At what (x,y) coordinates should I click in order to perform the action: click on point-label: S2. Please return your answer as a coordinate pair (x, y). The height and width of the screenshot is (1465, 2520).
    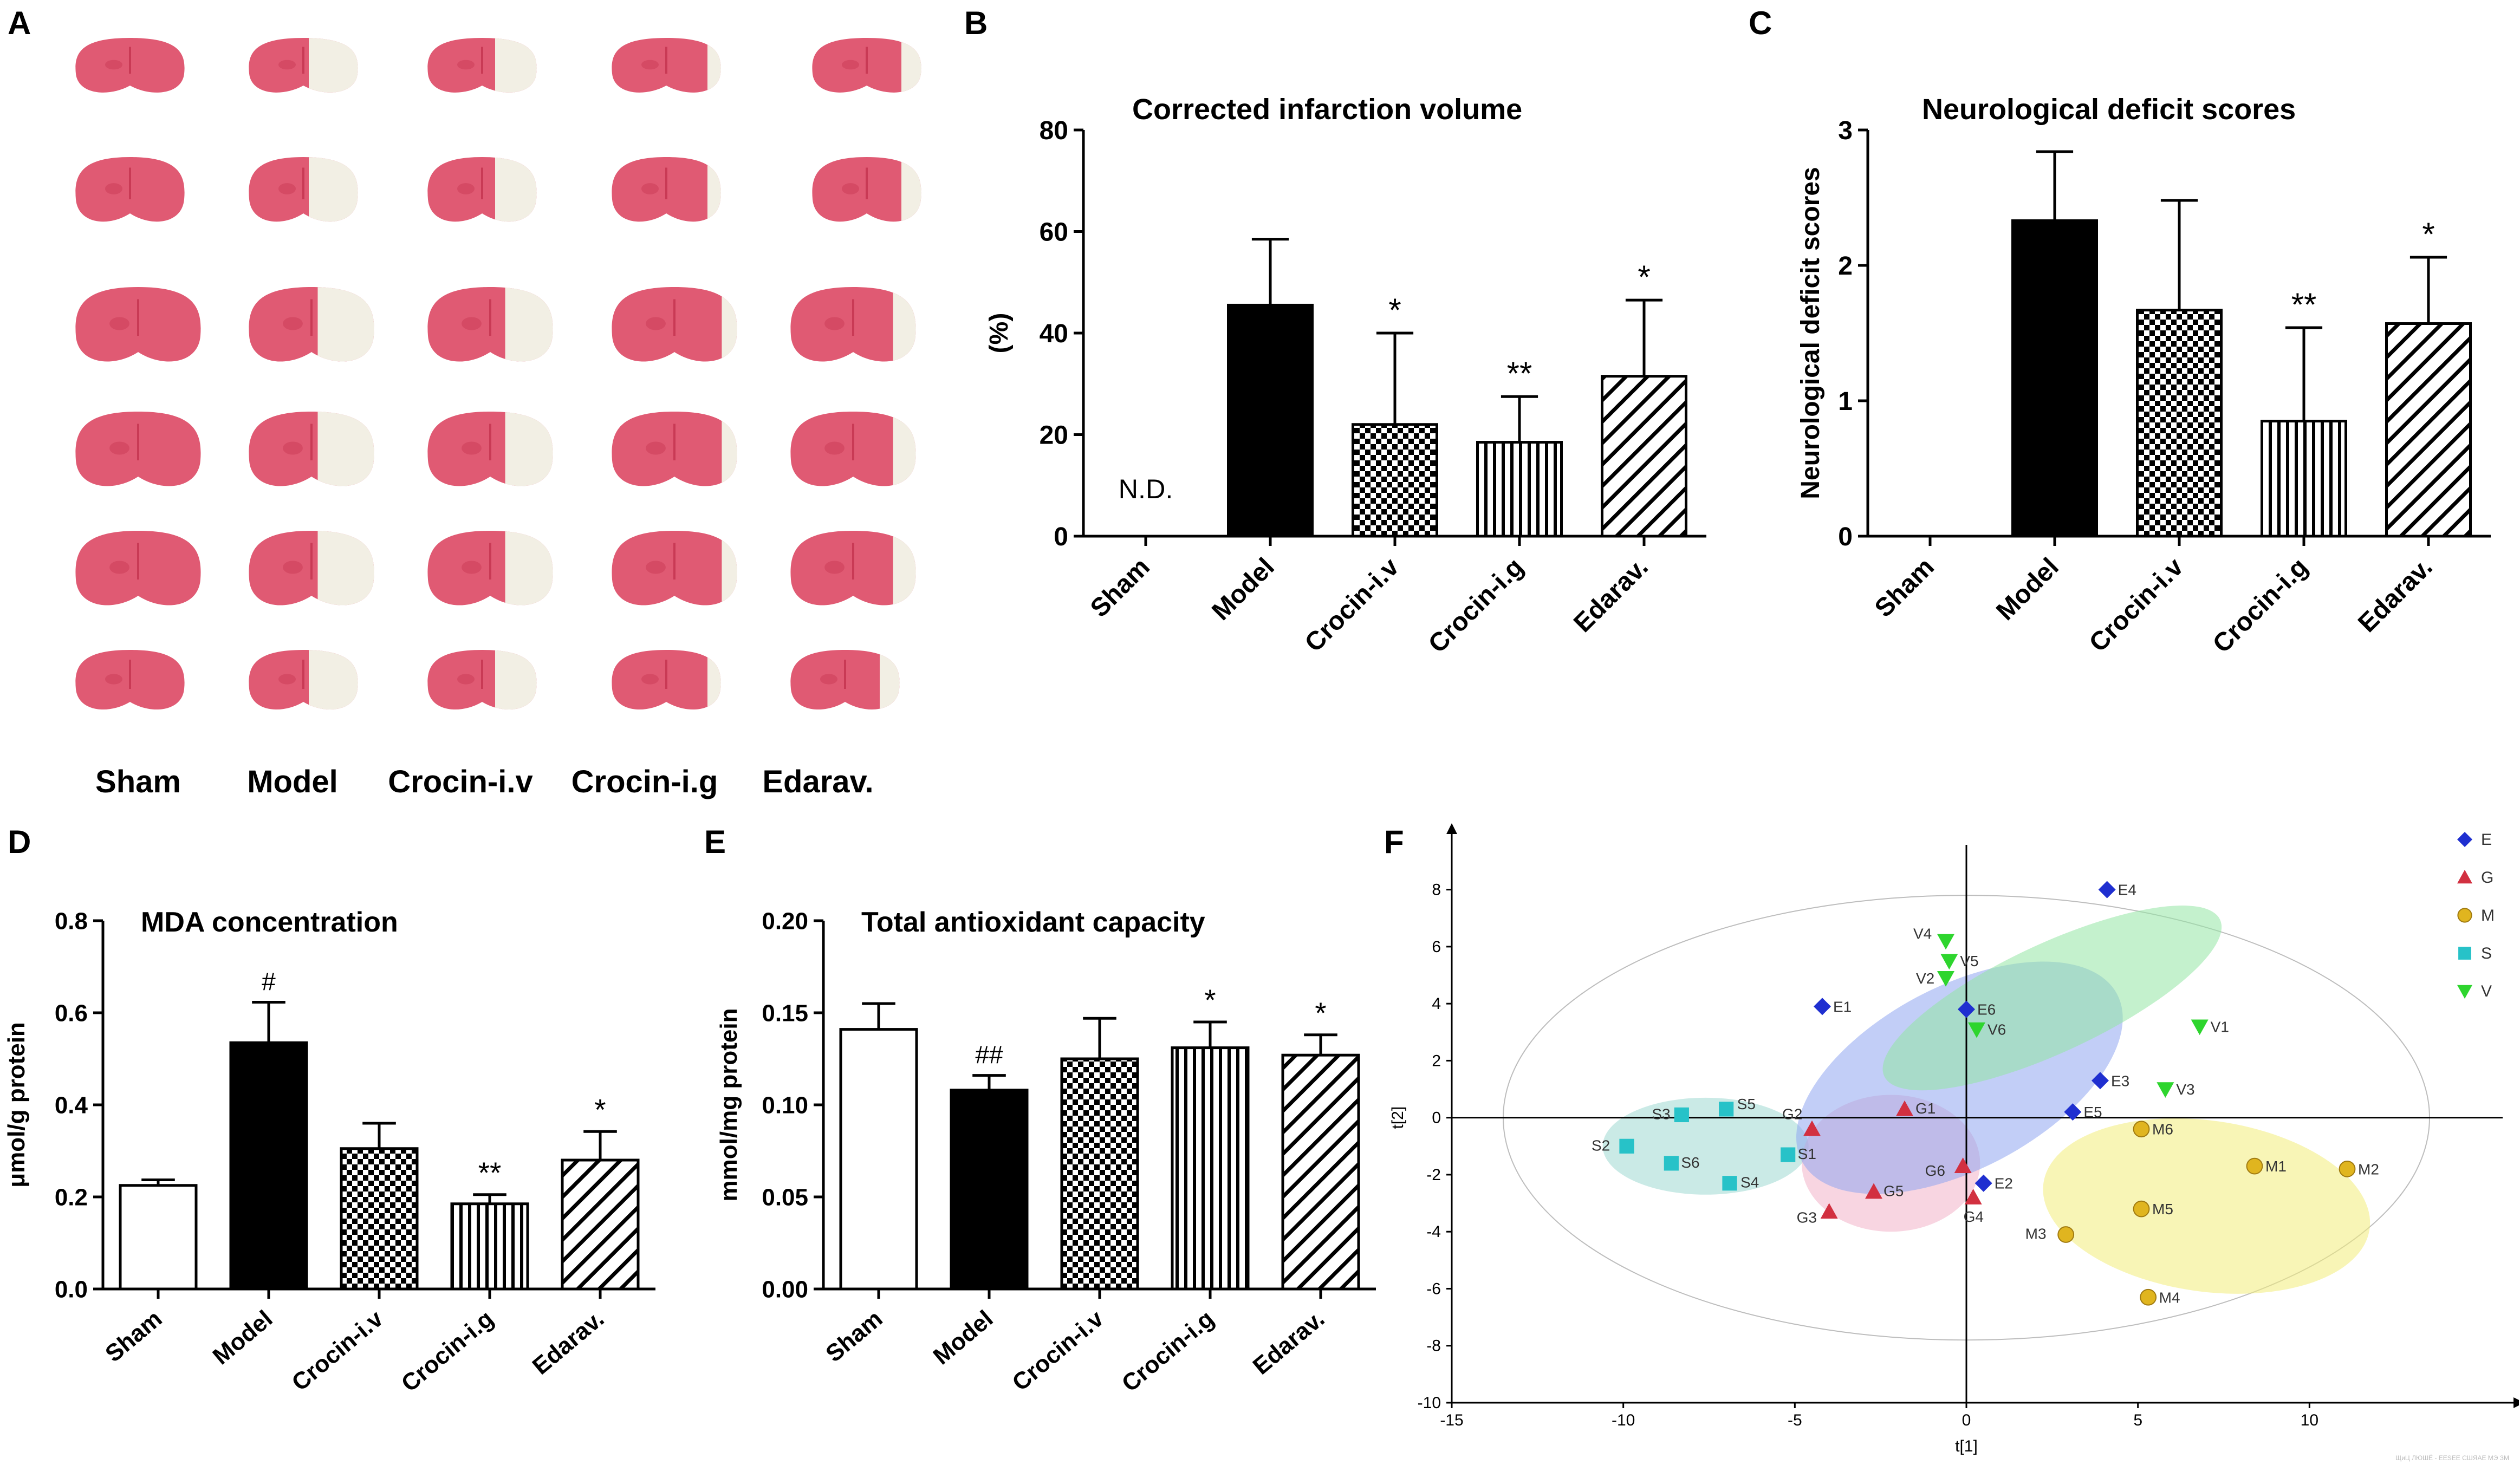
    Looking at the image, I should click on (1601, 1145).